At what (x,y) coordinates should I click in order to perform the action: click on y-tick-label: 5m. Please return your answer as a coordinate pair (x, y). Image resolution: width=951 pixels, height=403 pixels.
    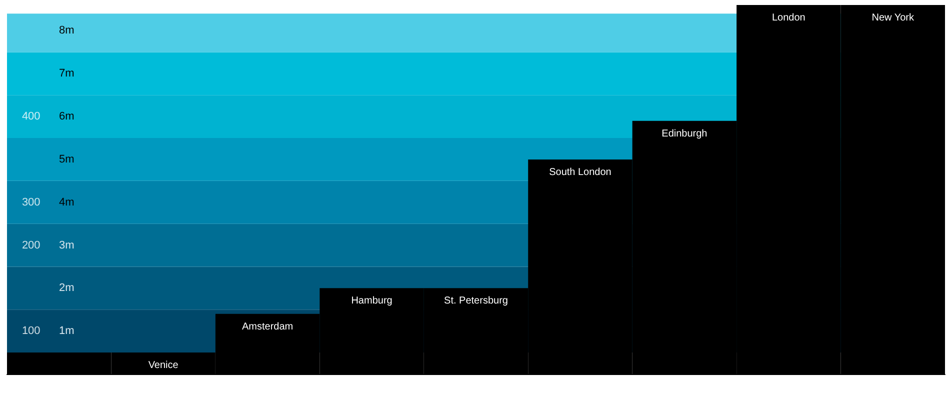
    Looking at the image, I should click on (66, 159).